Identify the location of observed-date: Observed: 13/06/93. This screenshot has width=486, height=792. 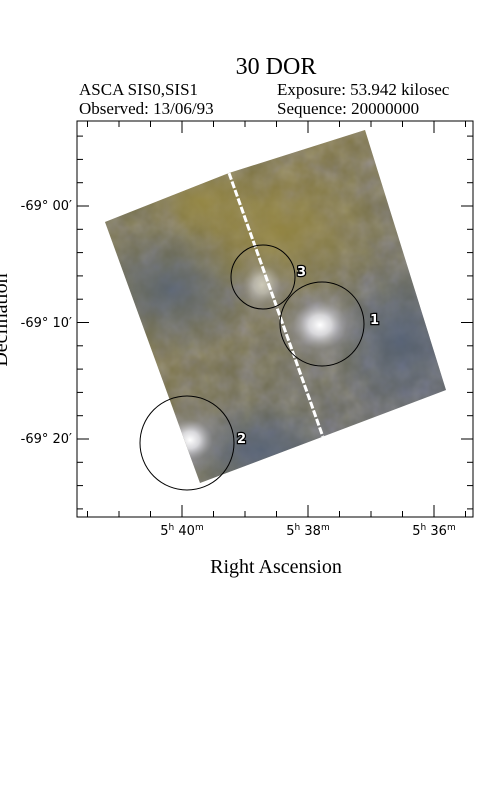
(146, 108).